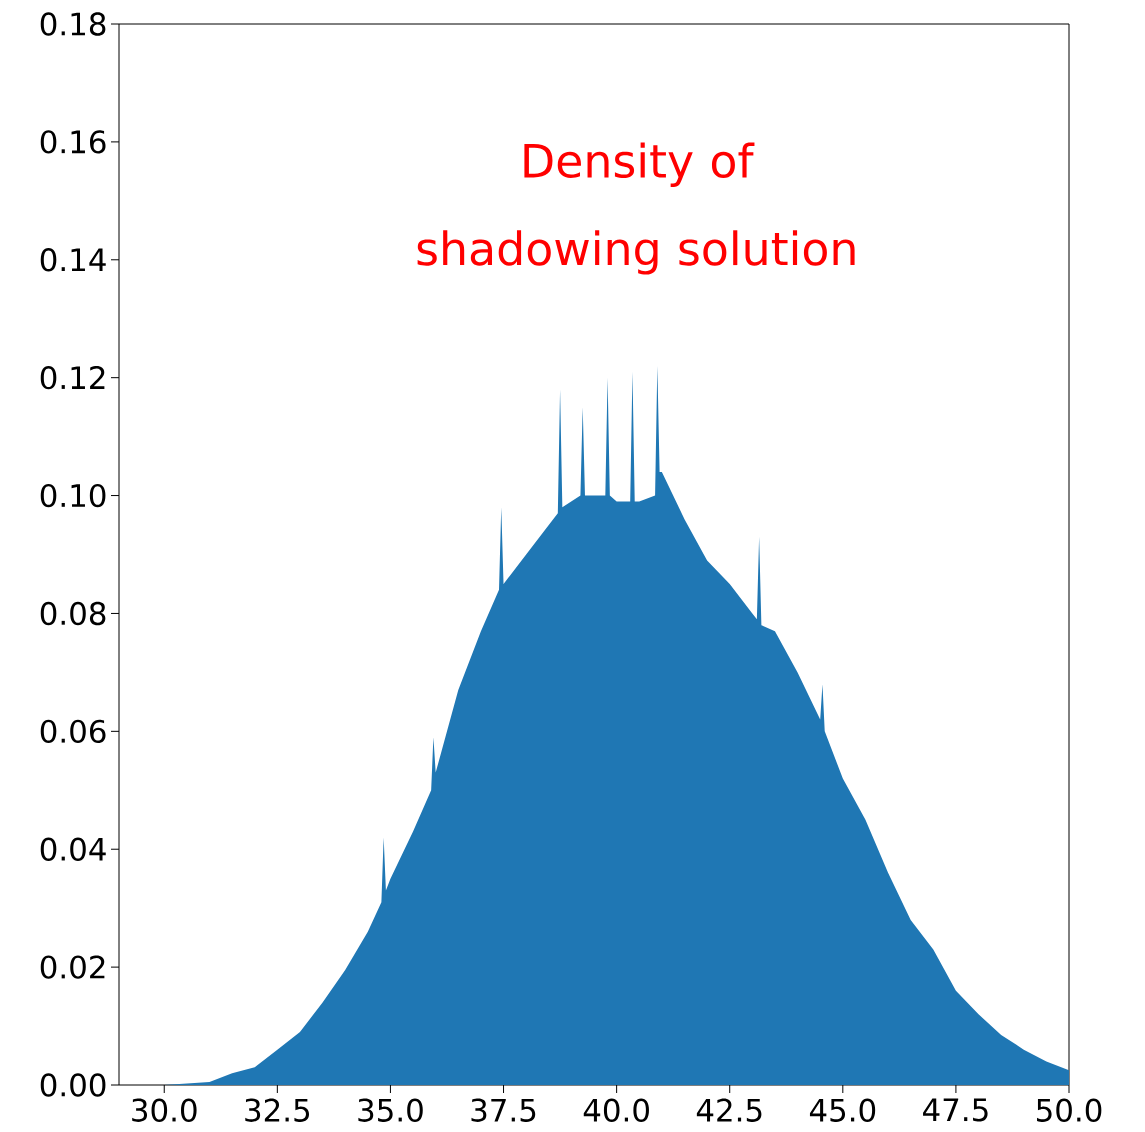  Describe the element at coordinates (73, 849) in the screenshot. I see `y-tick-label: 0.04` at that location.